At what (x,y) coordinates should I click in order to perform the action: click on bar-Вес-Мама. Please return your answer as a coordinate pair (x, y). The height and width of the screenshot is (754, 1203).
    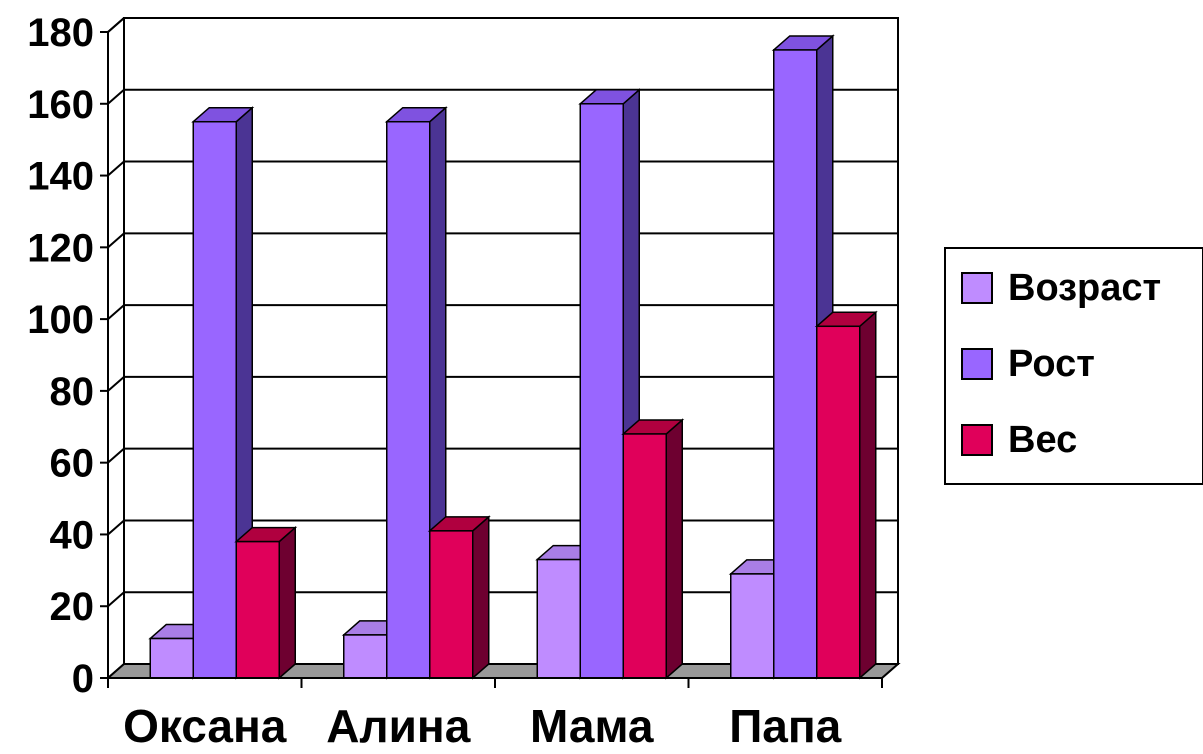
    Looking at the image, I should click on (653, 549).